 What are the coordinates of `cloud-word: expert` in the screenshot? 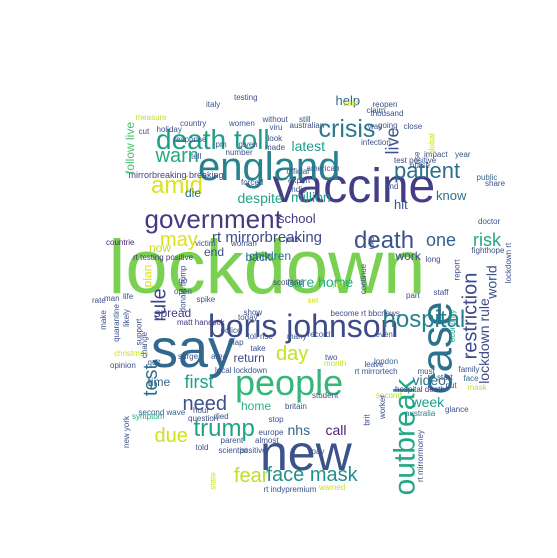 It's located at (299, 180).